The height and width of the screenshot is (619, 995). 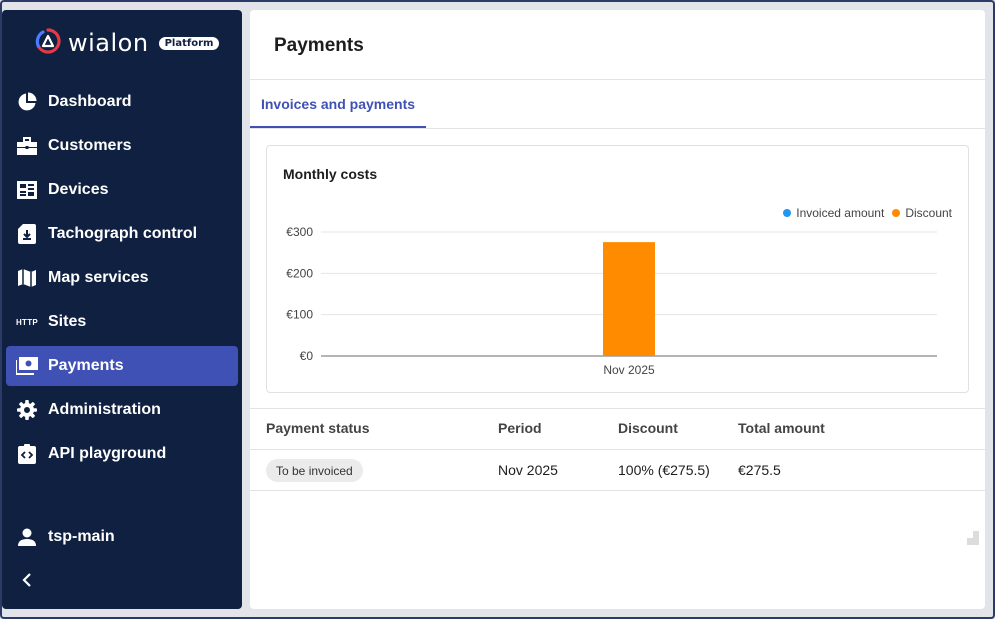 I want to click on sidebar-item-api-playground: API playground, so click(x=122, y=454).